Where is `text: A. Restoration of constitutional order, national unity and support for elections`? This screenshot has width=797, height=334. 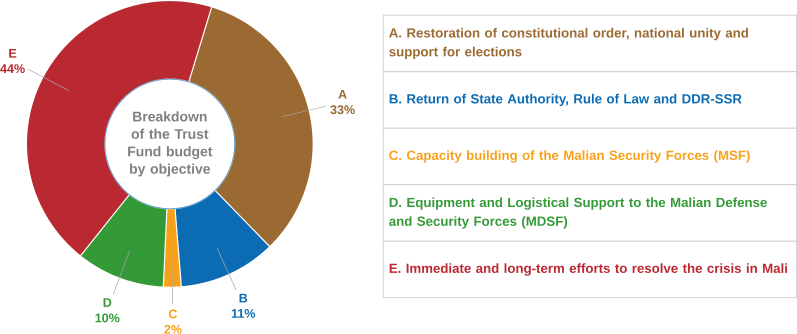 text: A. Restoration of constitutional order, national unity and support for elections is located at coordinates (568, 44).